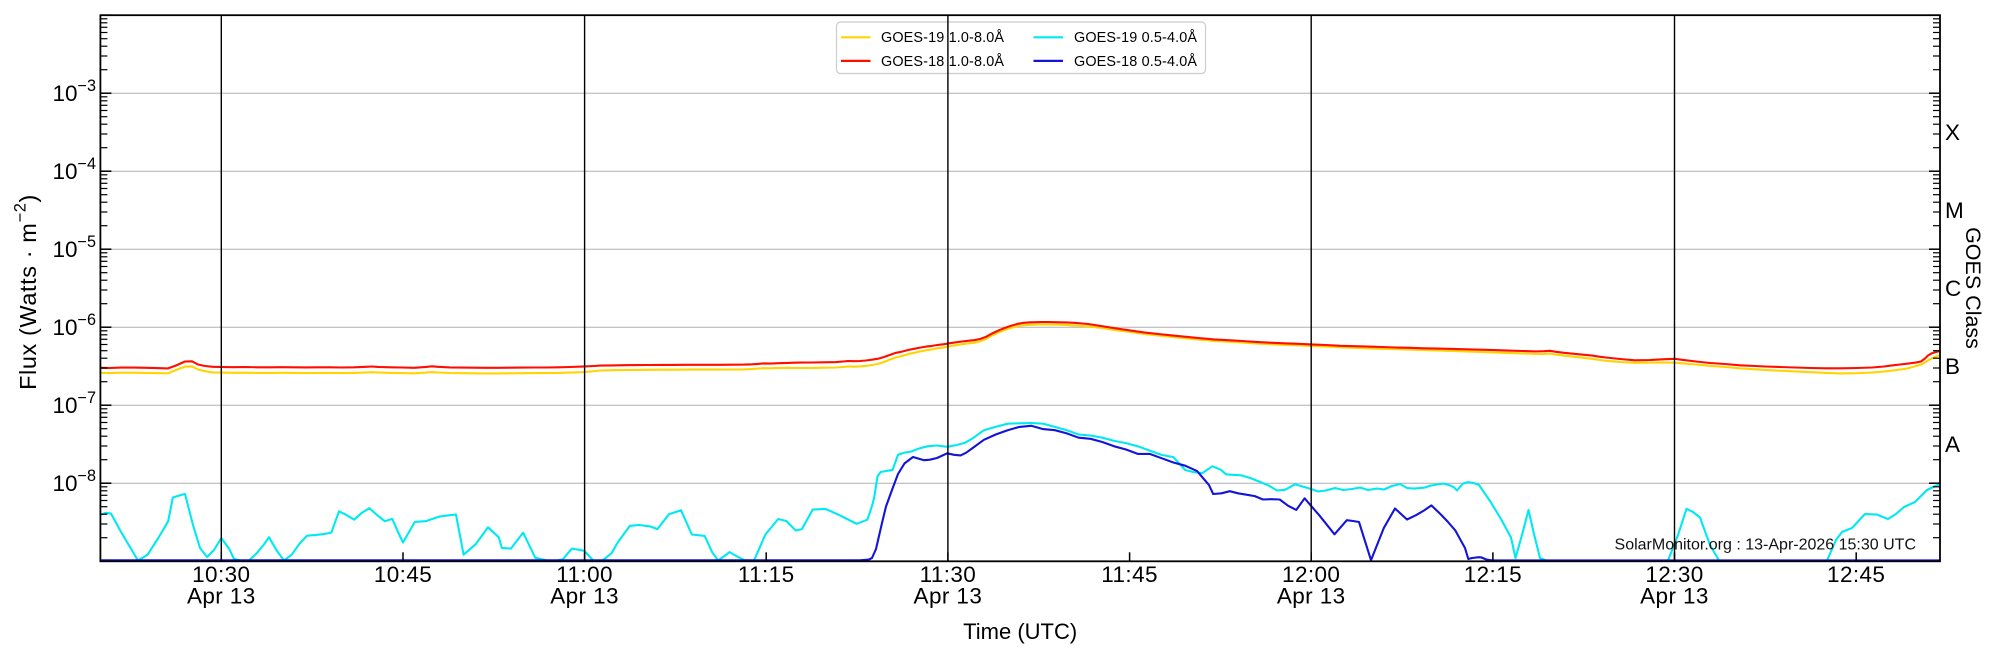 The image size is (2000, 650). What do you see at coordinates (1952, 366) in the screenshot?
I see `svg-text: B` at bounding box center [1952, 366].